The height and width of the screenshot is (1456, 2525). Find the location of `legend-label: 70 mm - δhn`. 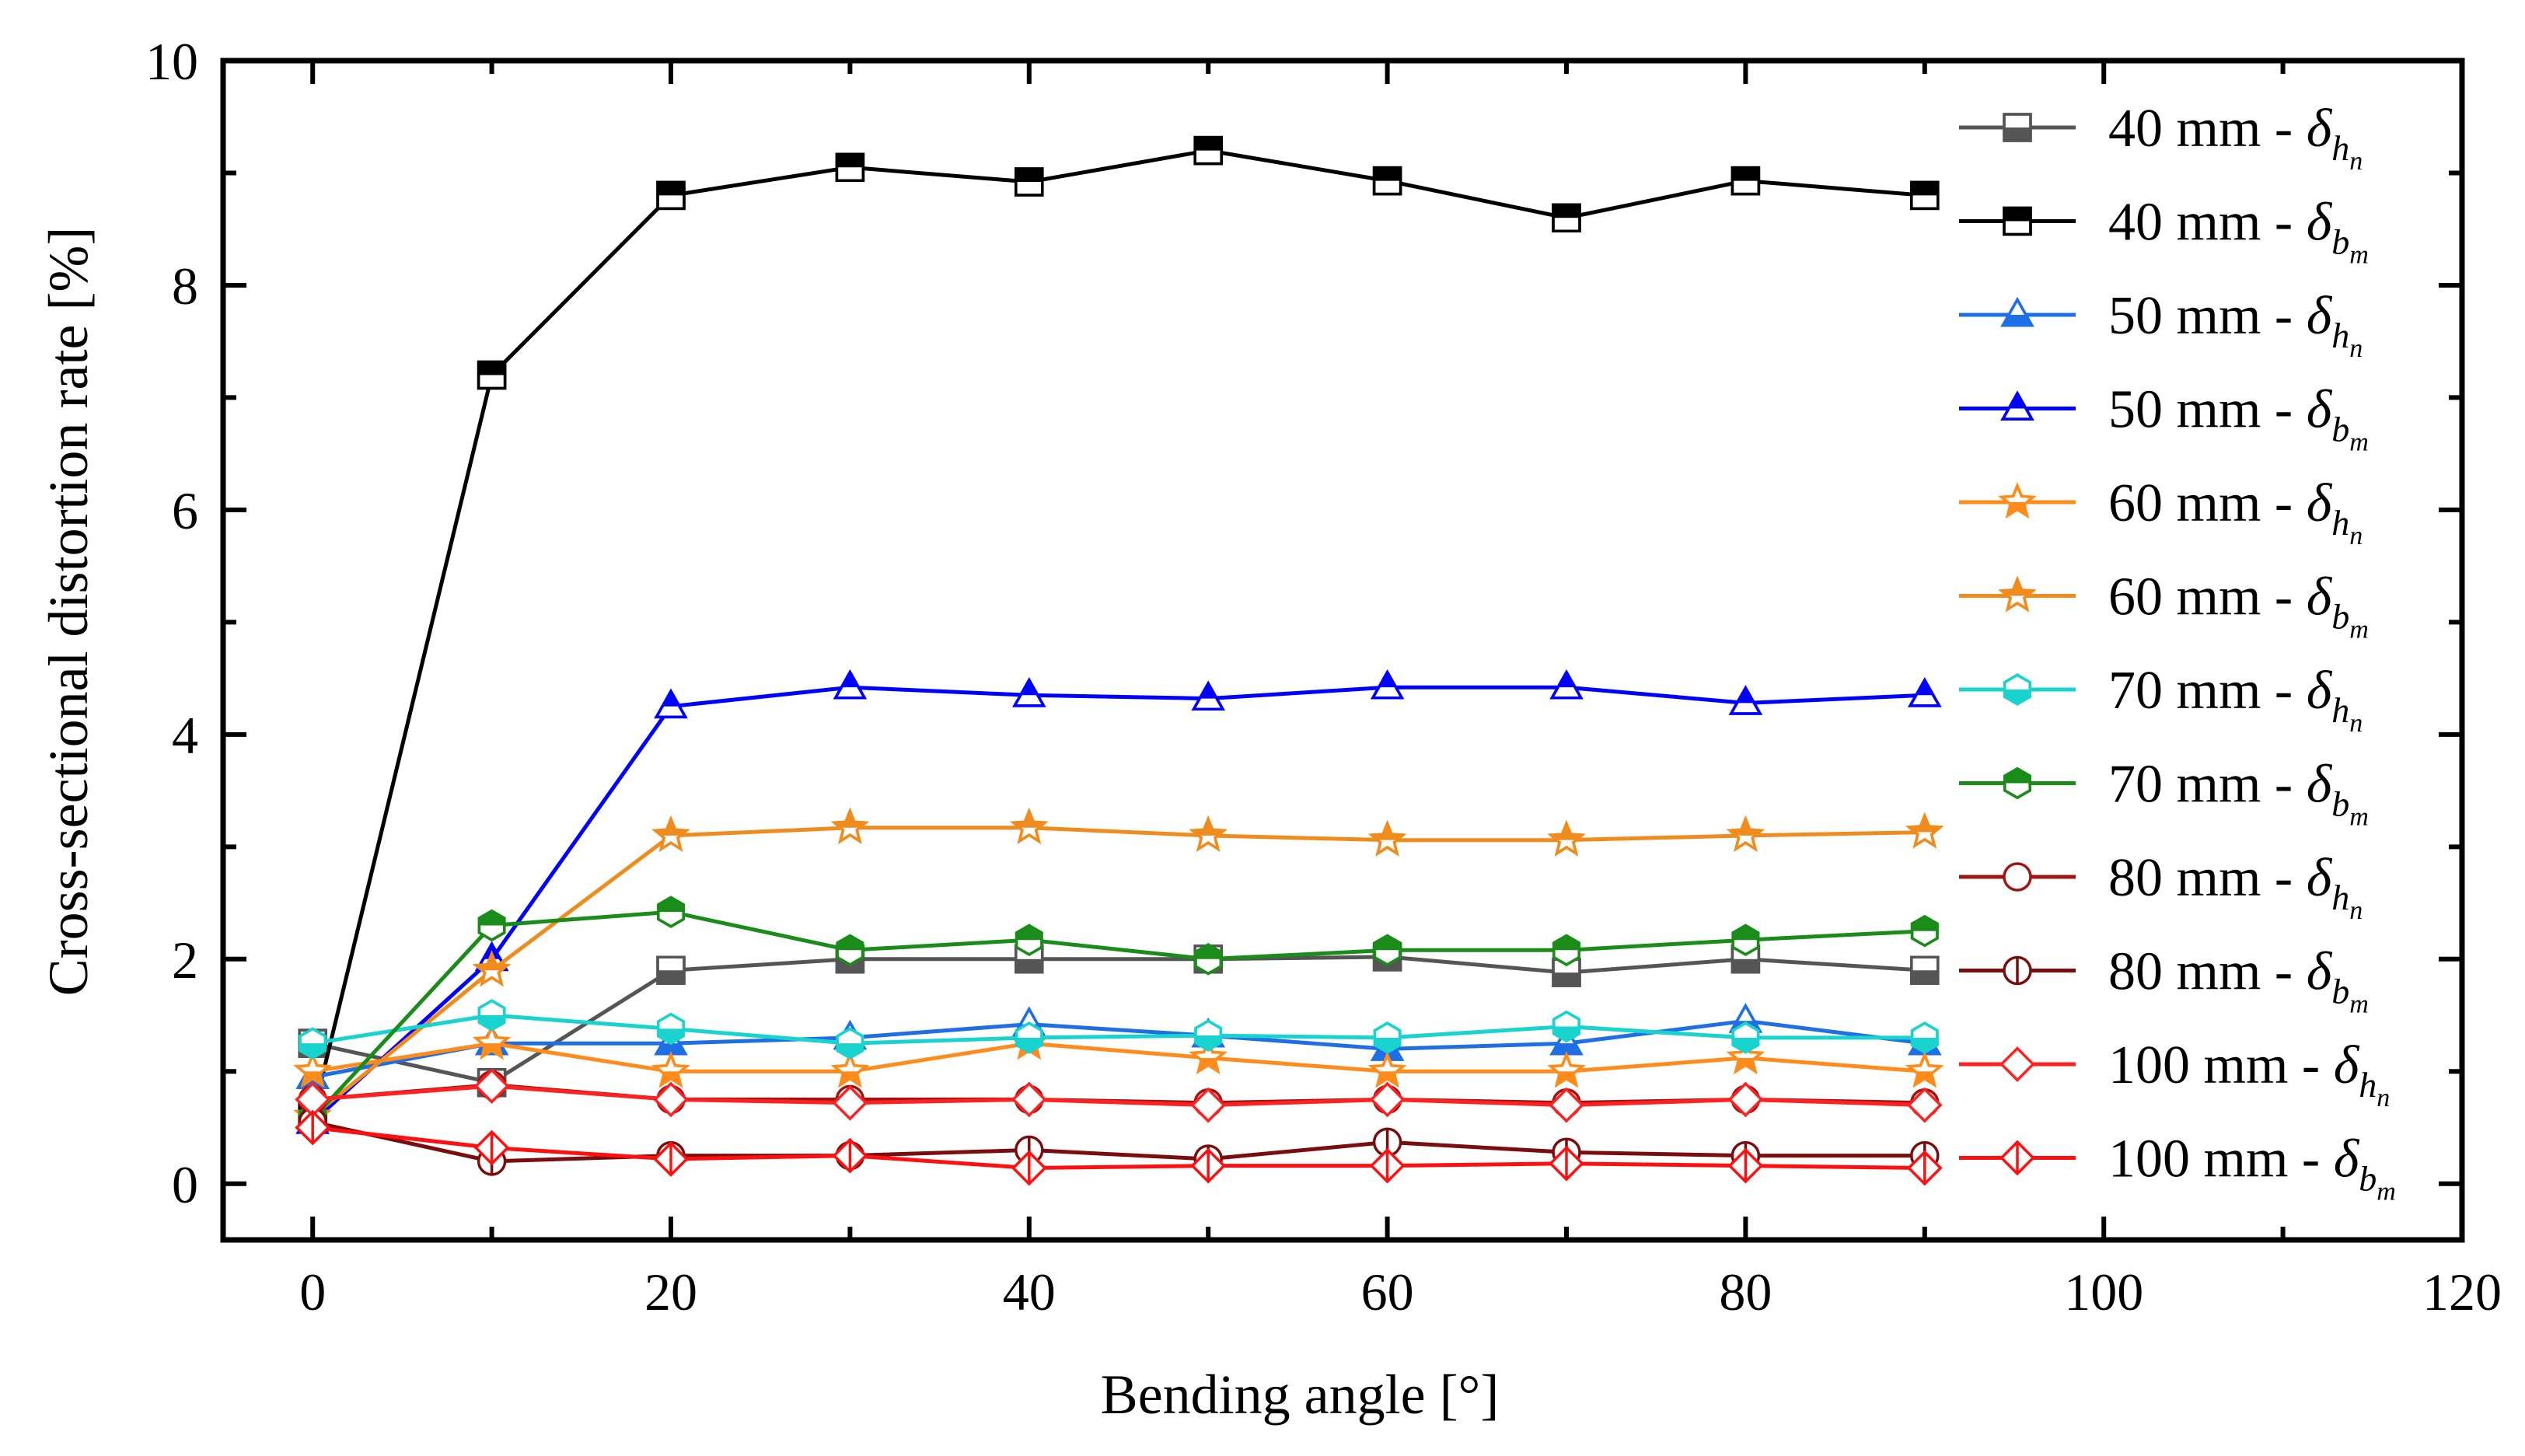

legend-label: 70 mm - δhn is located at coordinates (2236, 699).